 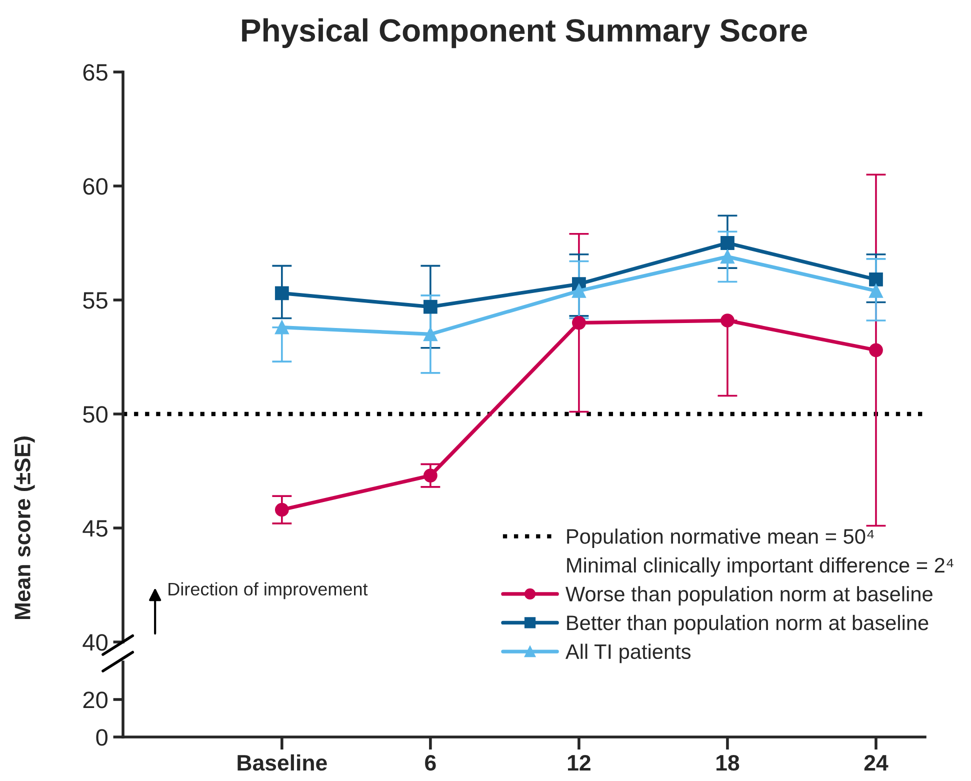 I want to click on y-tick-label: 55, so click(x=95, y=300).